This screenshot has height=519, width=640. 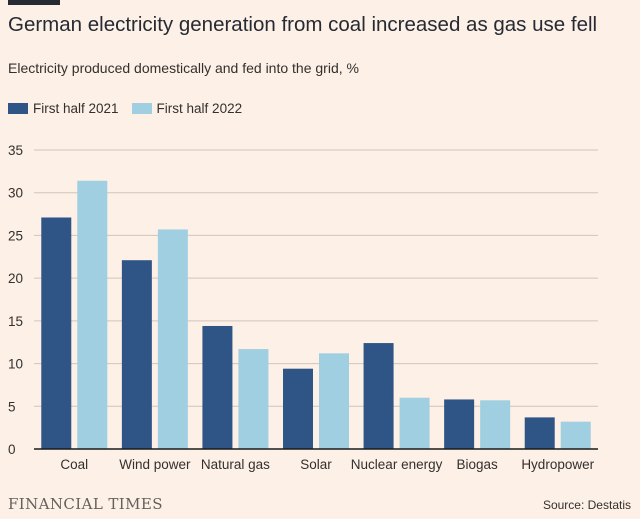 What do you see at coordinates (586, 505) in the screenshot?
I see `source-note: Source: Destatis` at bounding box center [586, 505].